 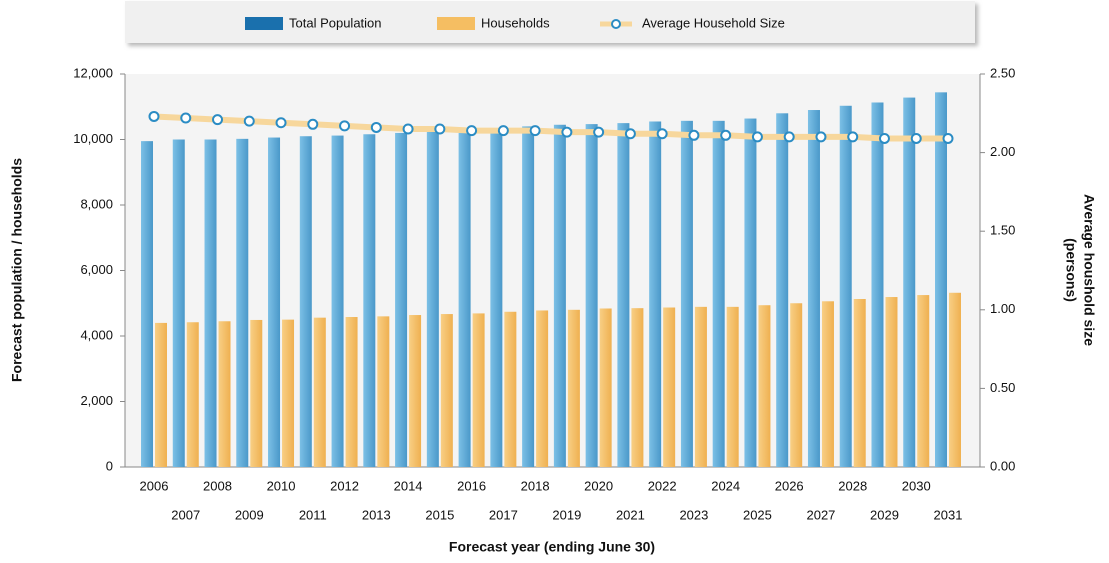 I want to click on x-tick-label: 2031, so click(x=948, y=514).